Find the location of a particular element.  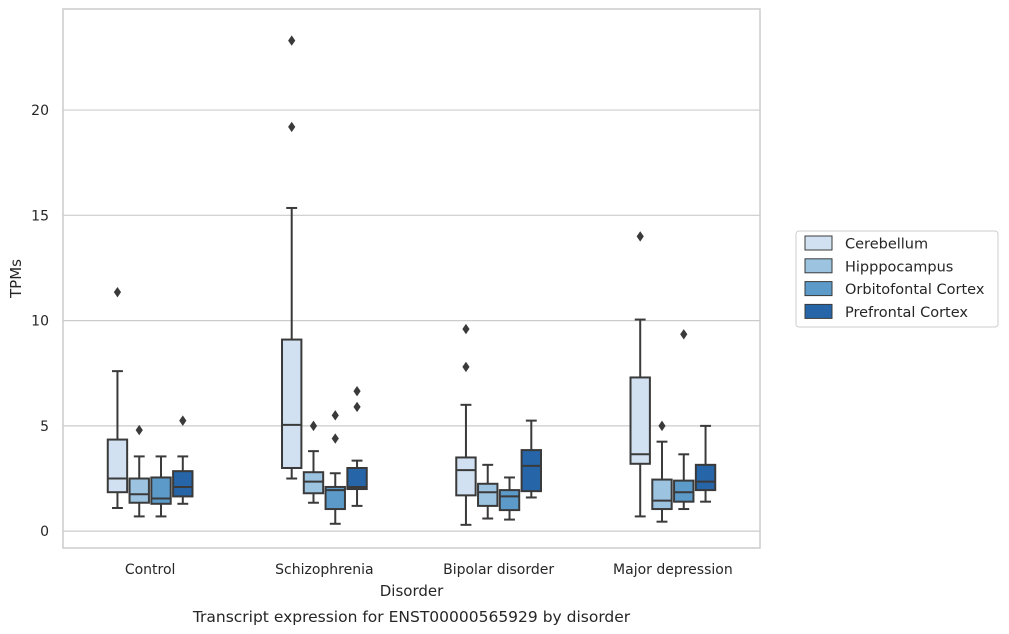

box-group-control is located at coordinates (150, 402).